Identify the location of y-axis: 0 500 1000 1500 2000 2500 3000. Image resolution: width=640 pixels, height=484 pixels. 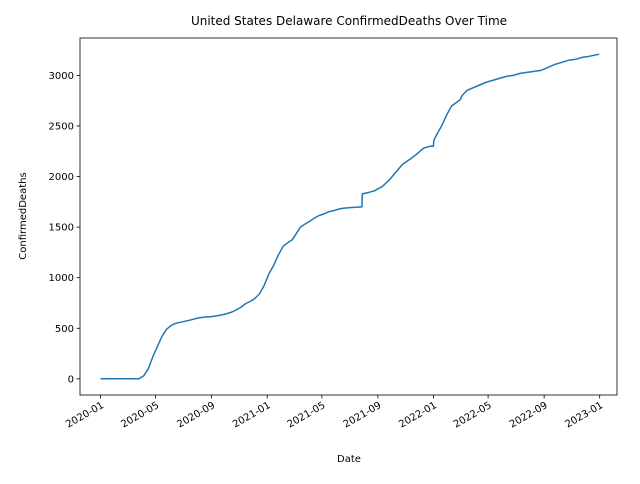
(64, 228).